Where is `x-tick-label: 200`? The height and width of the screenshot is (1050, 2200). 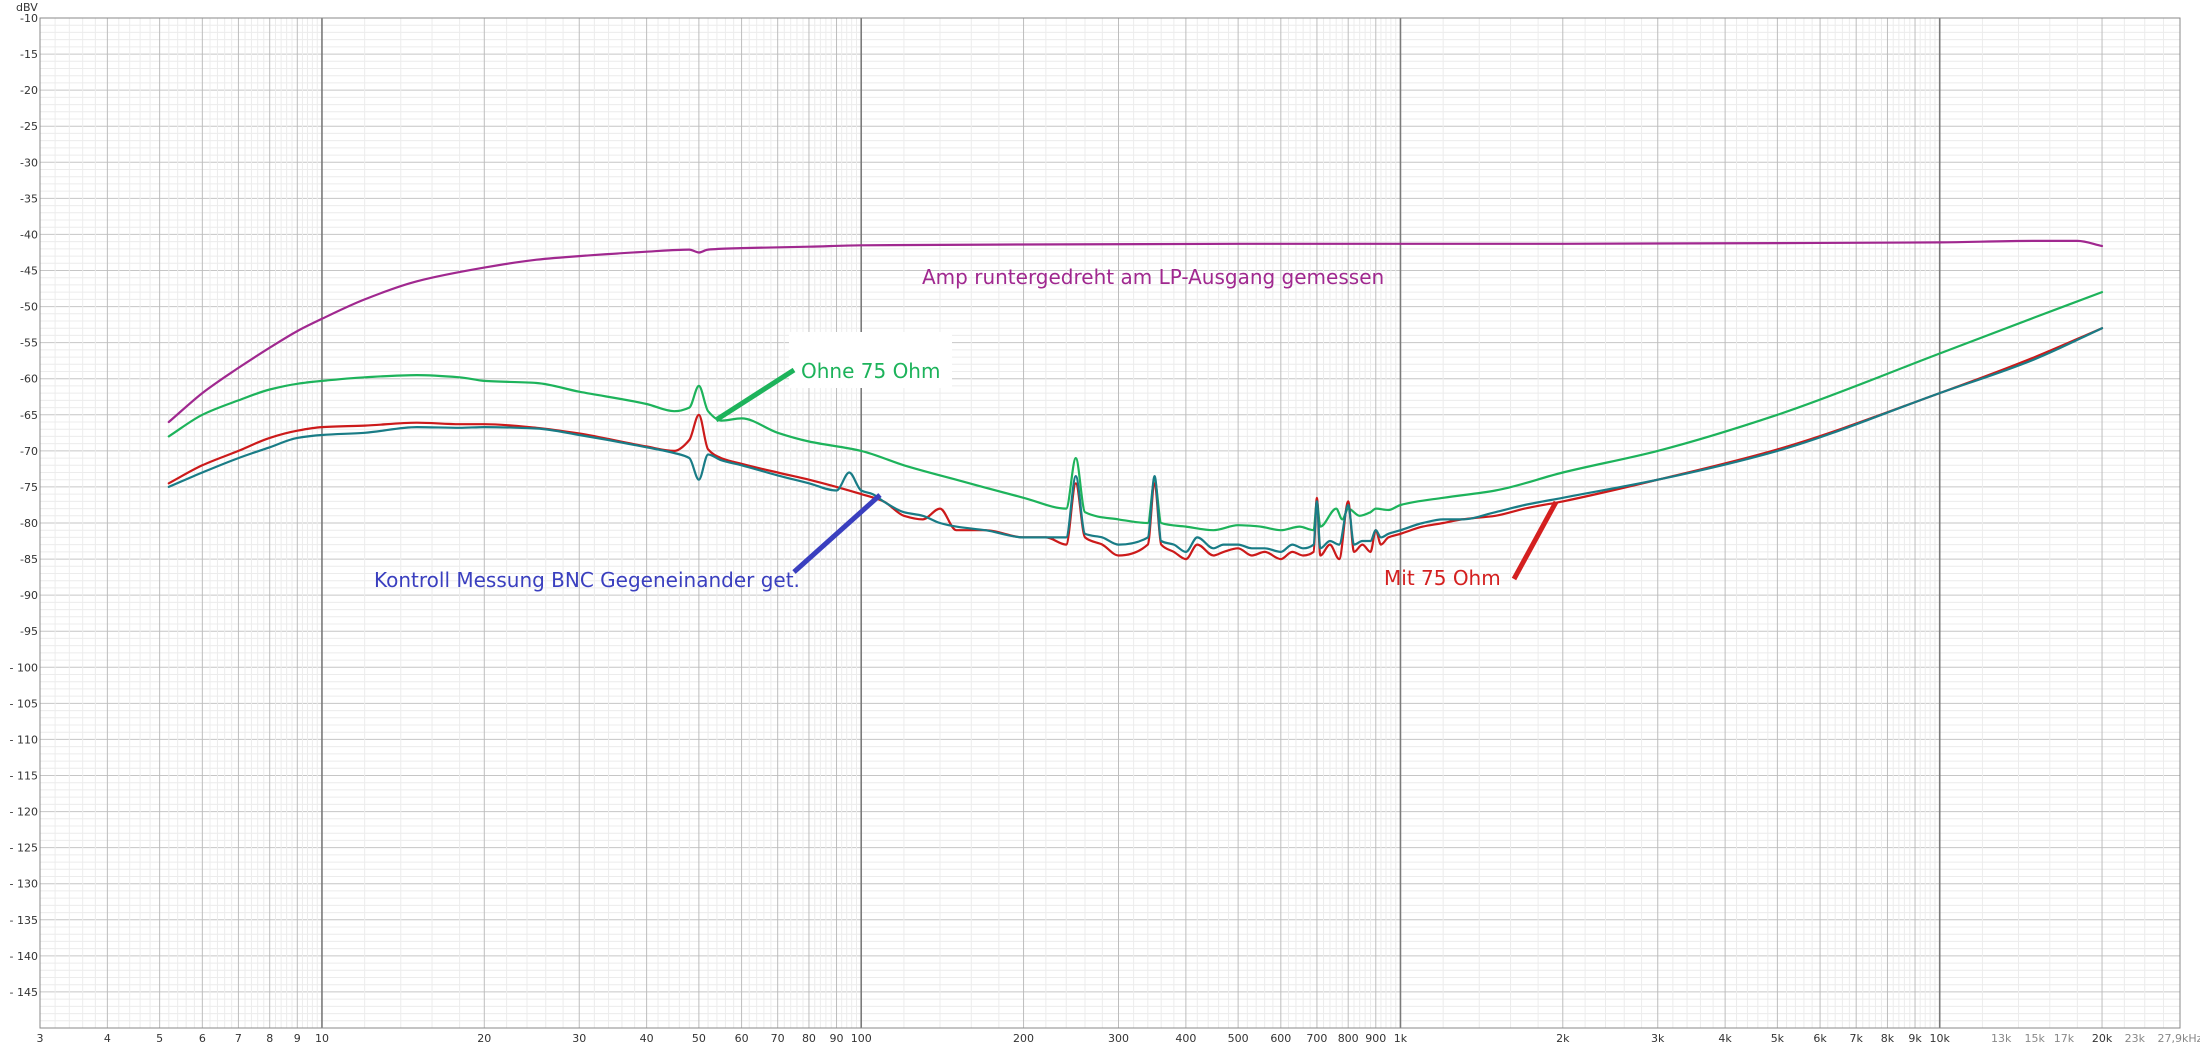 x-tick-label: 200 is located at coordinates (1023, 1038).